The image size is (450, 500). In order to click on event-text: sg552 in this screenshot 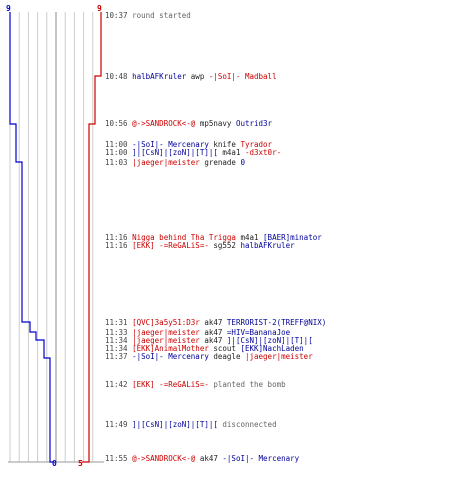, I will do `click(224, 245)`.